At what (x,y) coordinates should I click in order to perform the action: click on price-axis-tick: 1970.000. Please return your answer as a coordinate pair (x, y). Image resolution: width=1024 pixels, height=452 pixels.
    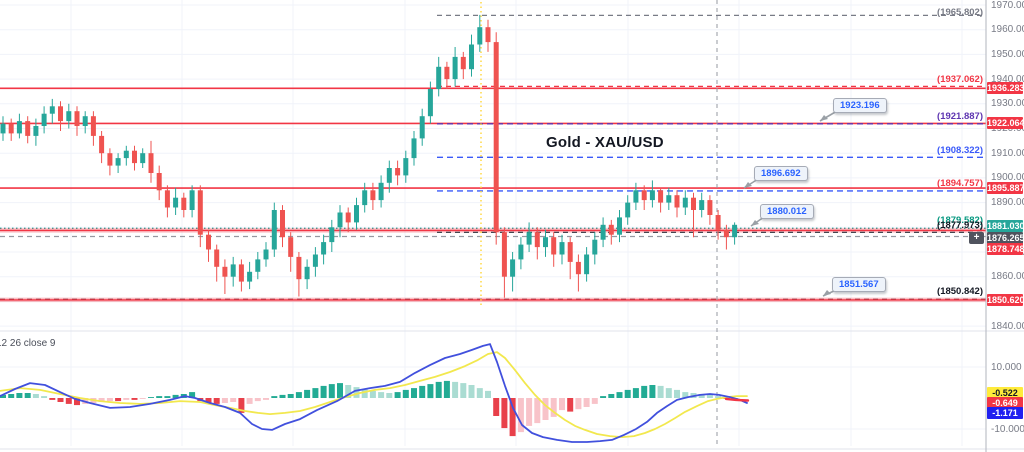
    Looking at the image, I should click on (1007, 5).